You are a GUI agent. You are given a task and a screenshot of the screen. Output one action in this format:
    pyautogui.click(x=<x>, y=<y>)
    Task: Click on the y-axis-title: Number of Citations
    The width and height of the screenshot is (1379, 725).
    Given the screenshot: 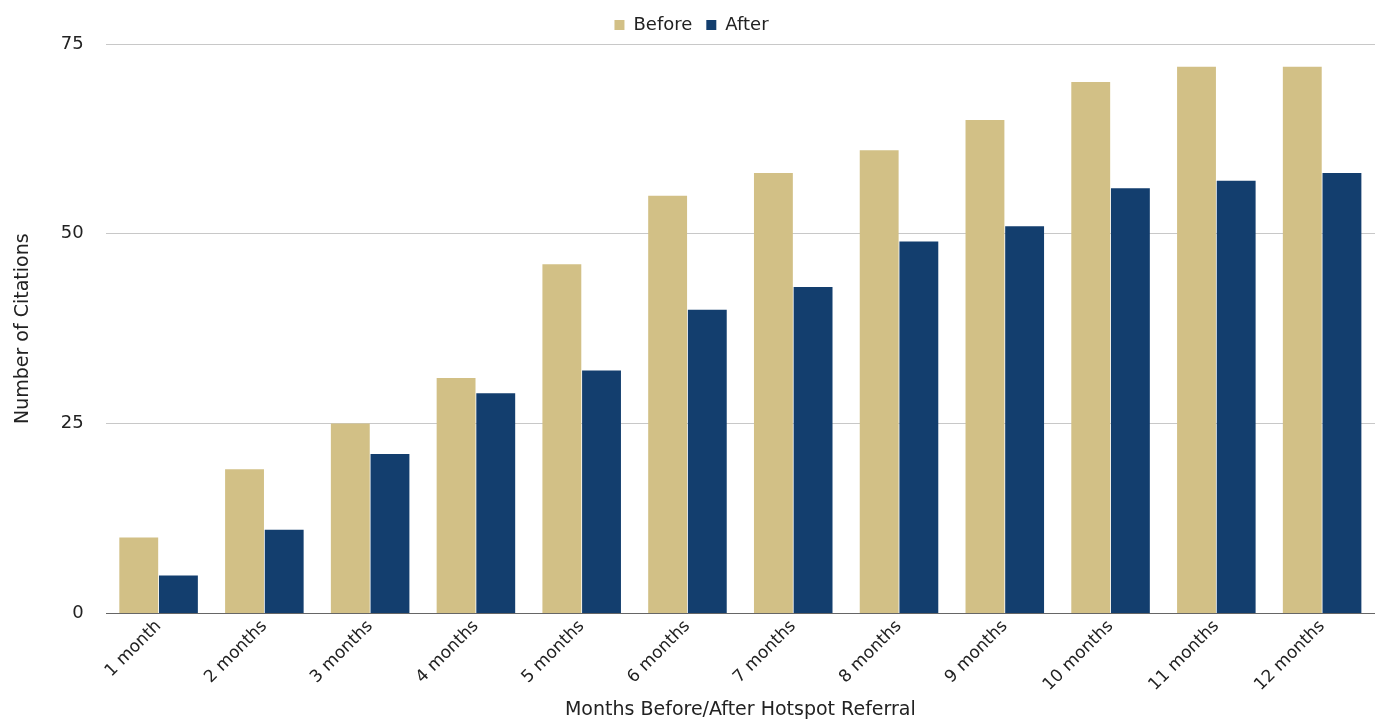 What is the action you would take?
    pyautogui.click(x=21, y=329)
    